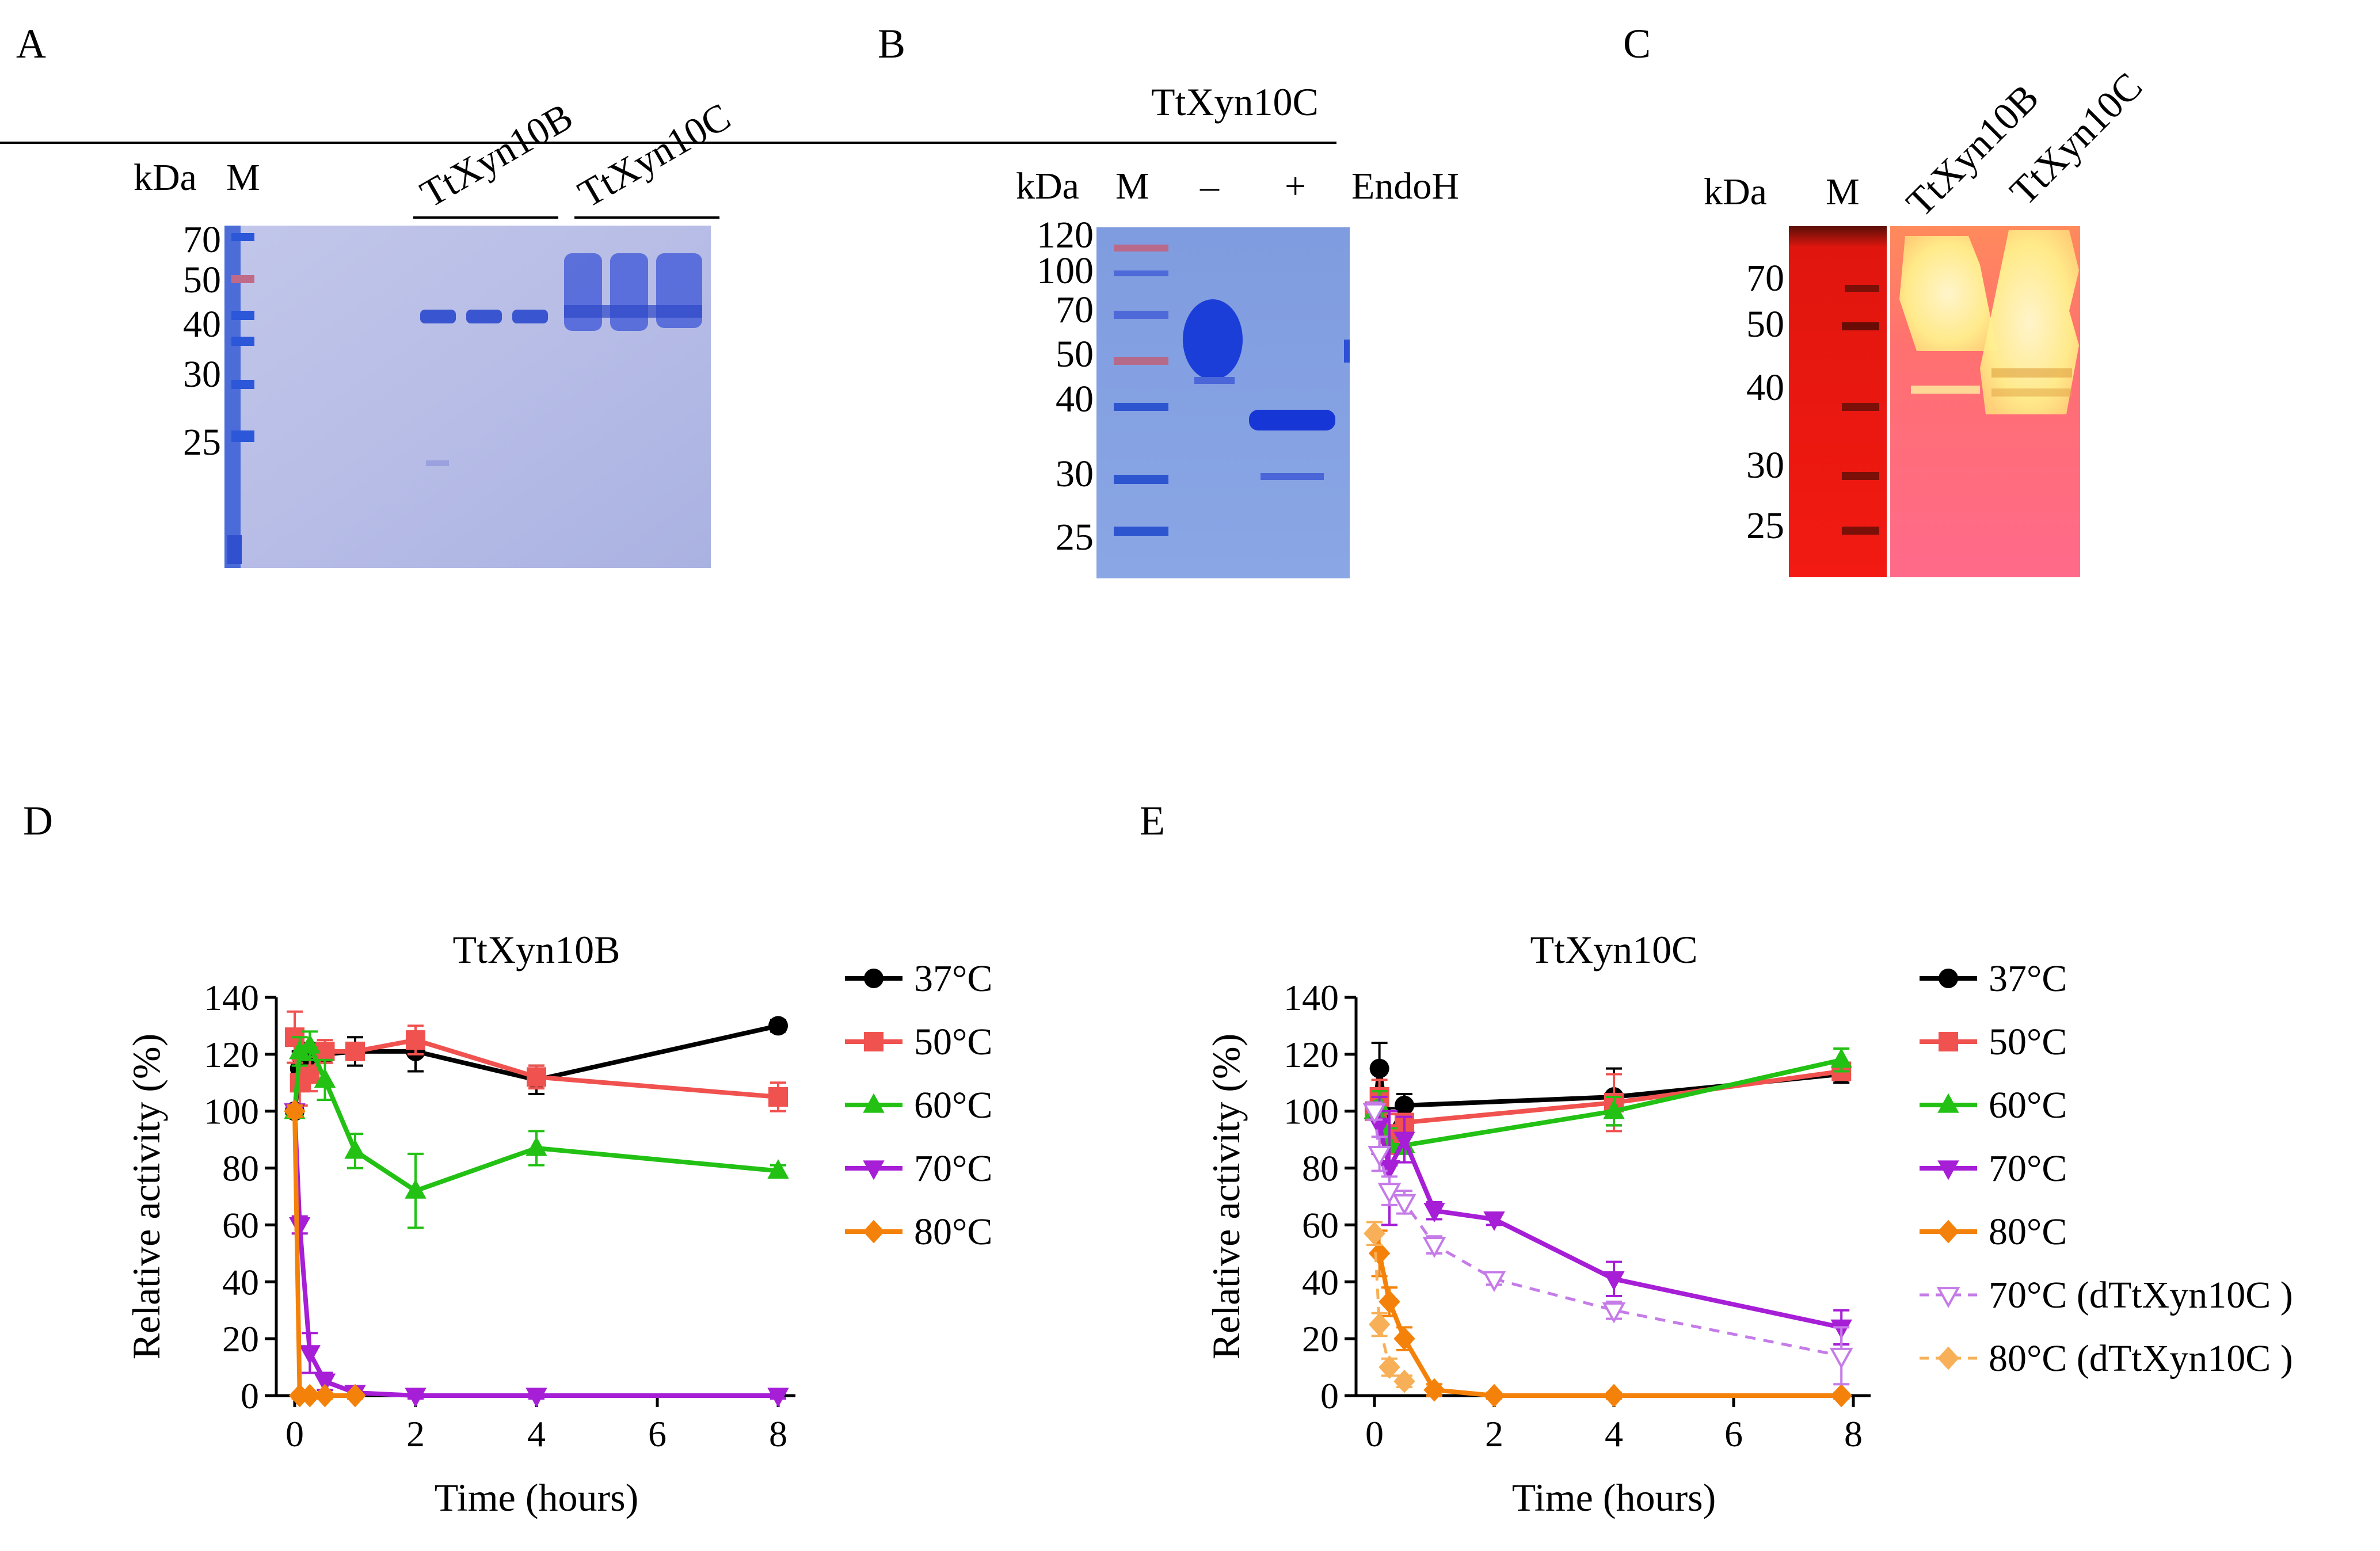 This screenshot has width=2380, height=1551. Describe the element at coordinates (657, 1434) in the screenshot. I see `chart-d-x-tick-label: 6` at that location.